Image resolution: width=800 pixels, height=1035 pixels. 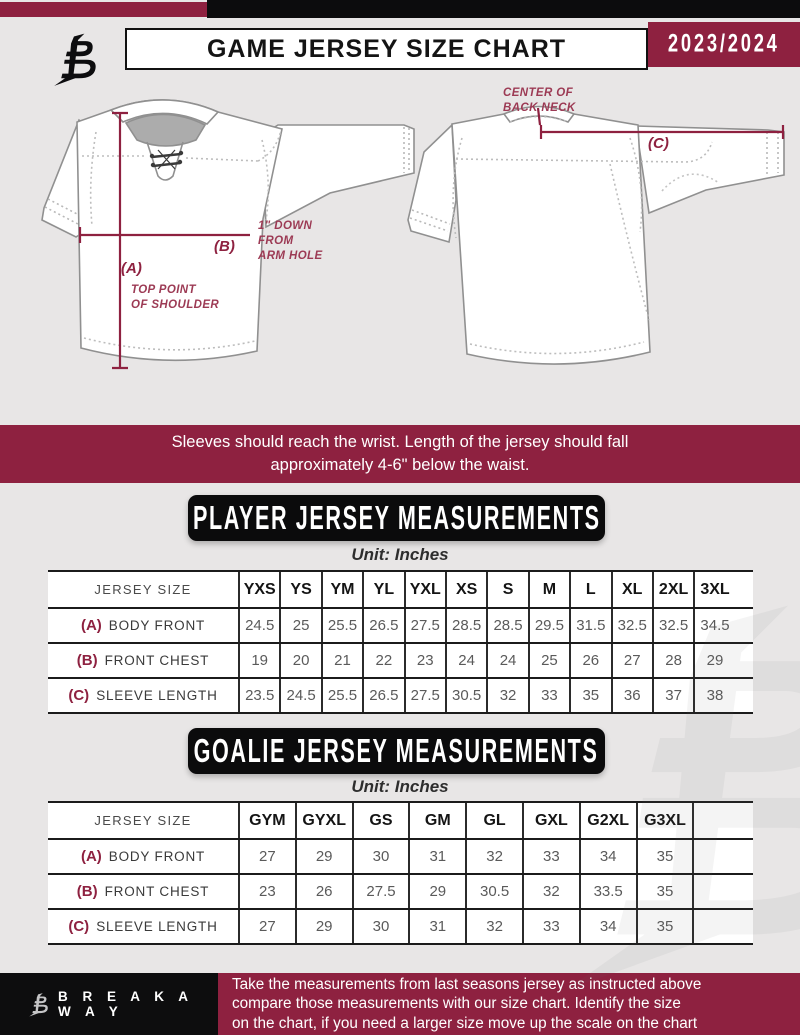 What do you see at coordinates (157, 926) in the screenshot?
I see `row-title: SLEEVE LENGTH` at bounding box center [157, 926].